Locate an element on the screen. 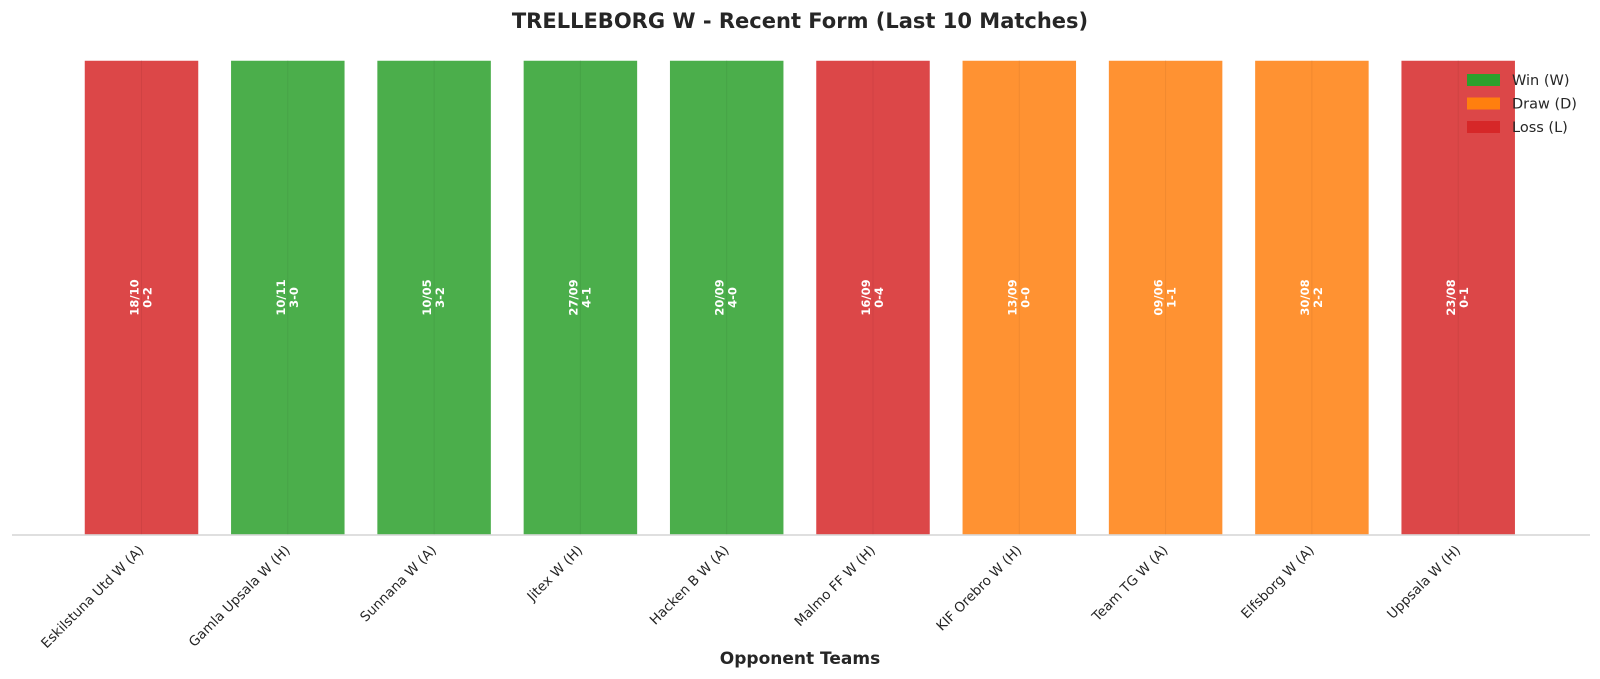 Image resolution: width=1600 pixels, height=679 pixels. bar-score: 3-0 is located at coordinates (294, 297).